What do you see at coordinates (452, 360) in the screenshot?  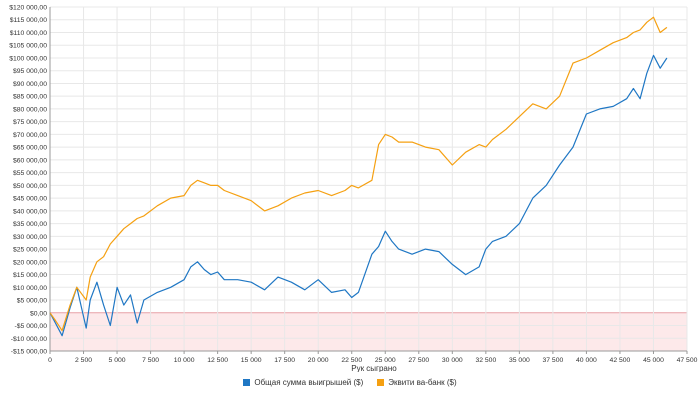 I see `x-tick-label: 30 000` at bounding box center [452, 360].